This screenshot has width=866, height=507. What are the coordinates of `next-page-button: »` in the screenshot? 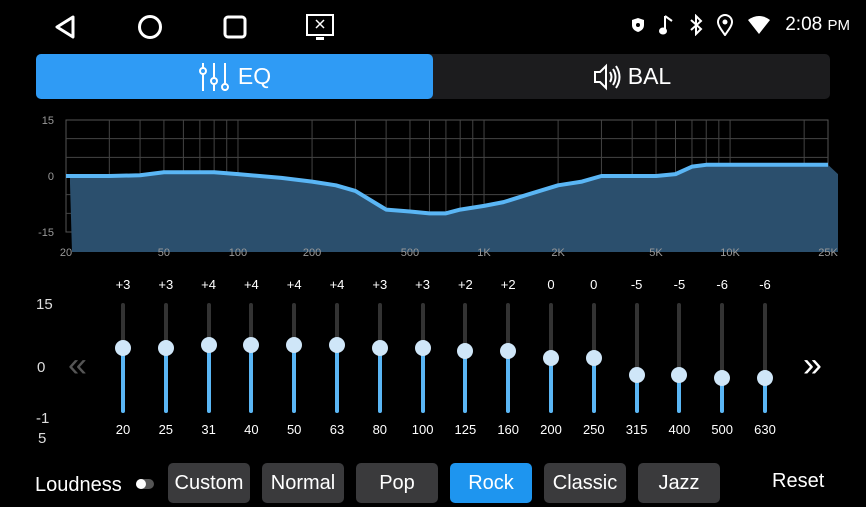 It's located at (812, 365).